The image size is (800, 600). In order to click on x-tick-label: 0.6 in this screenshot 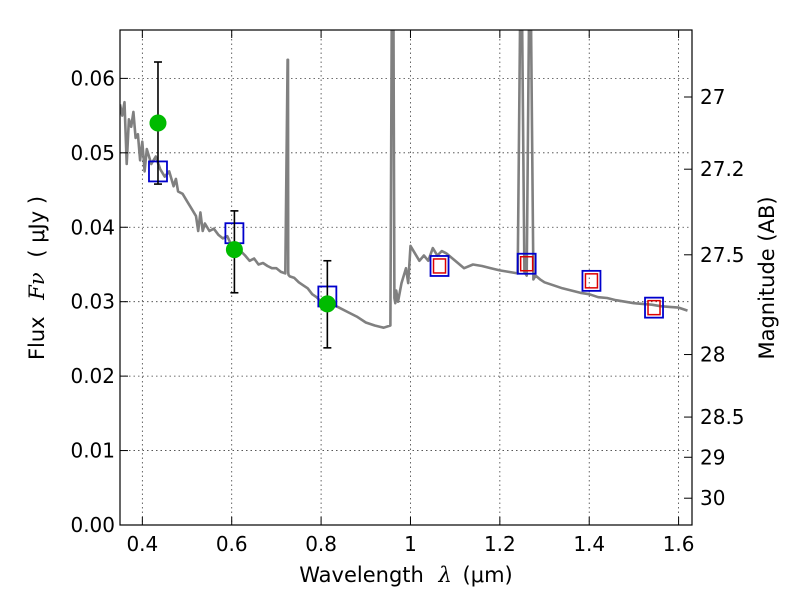, I will do `click(232, 544)`.